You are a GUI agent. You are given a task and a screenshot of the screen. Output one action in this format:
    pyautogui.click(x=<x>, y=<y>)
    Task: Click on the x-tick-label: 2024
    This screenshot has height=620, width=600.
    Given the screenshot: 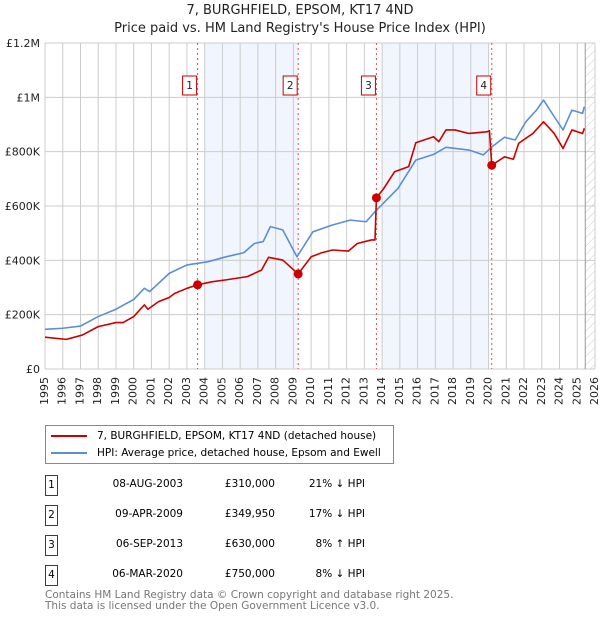 What is the action you would take?
    pyautogui.click(x=559, y=391)
    